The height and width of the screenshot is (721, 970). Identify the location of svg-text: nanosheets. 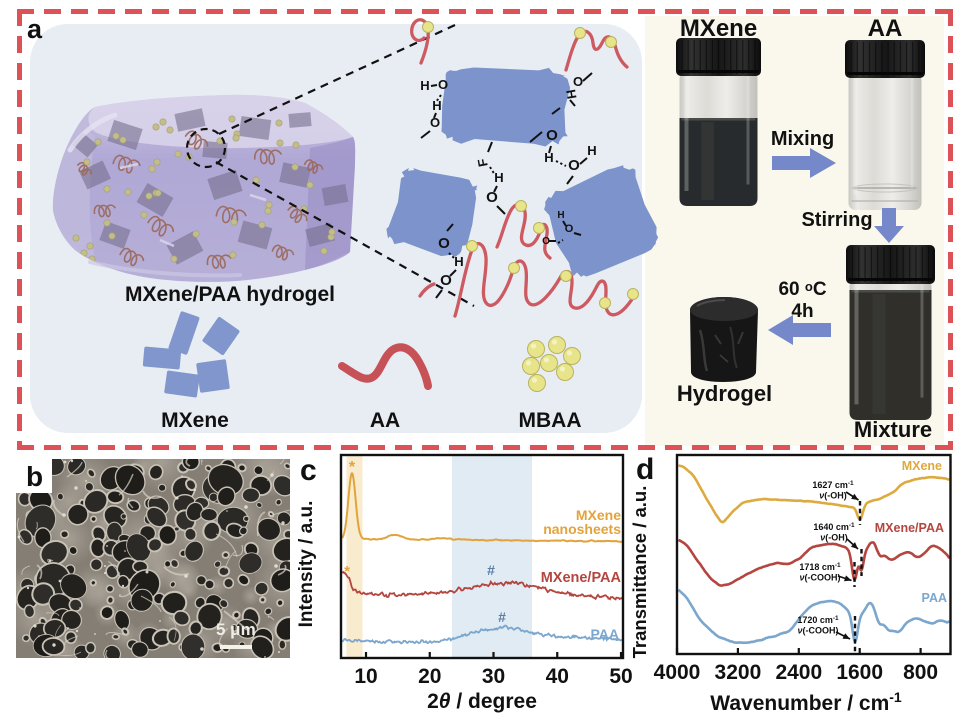
(582, 529).